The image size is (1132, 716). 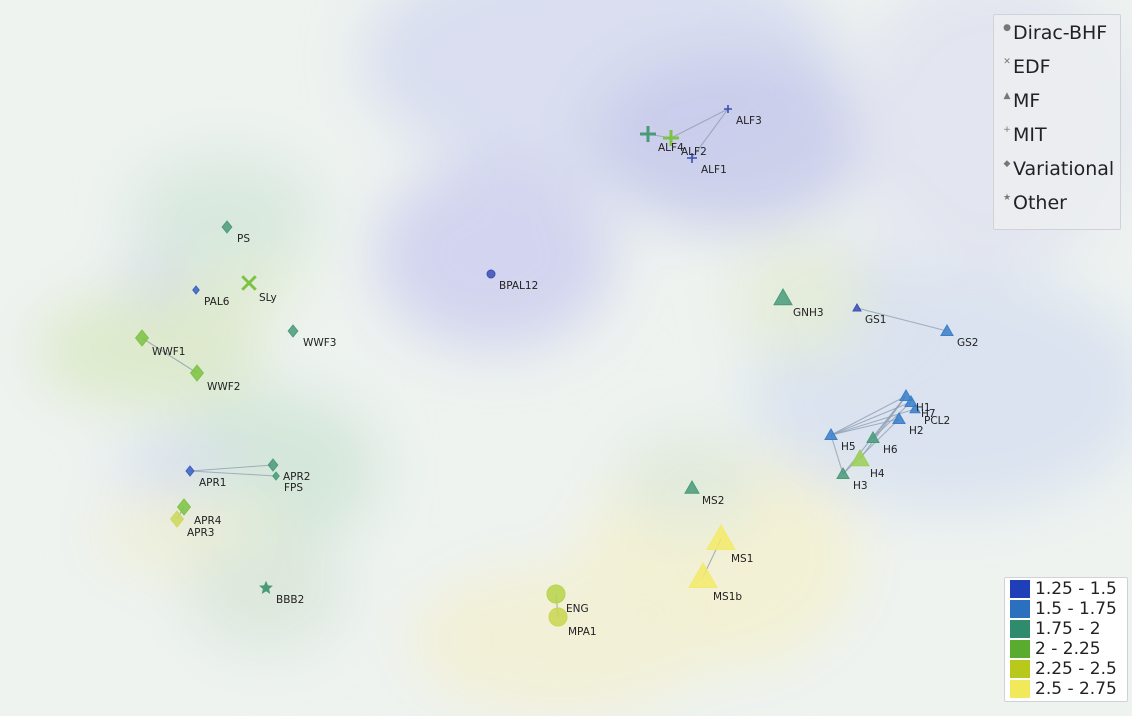 What do you see at coordinates (1007, 62) in the screenshot?
I see `x-marker-icon: ✕` at bounding box center [1007, 62].